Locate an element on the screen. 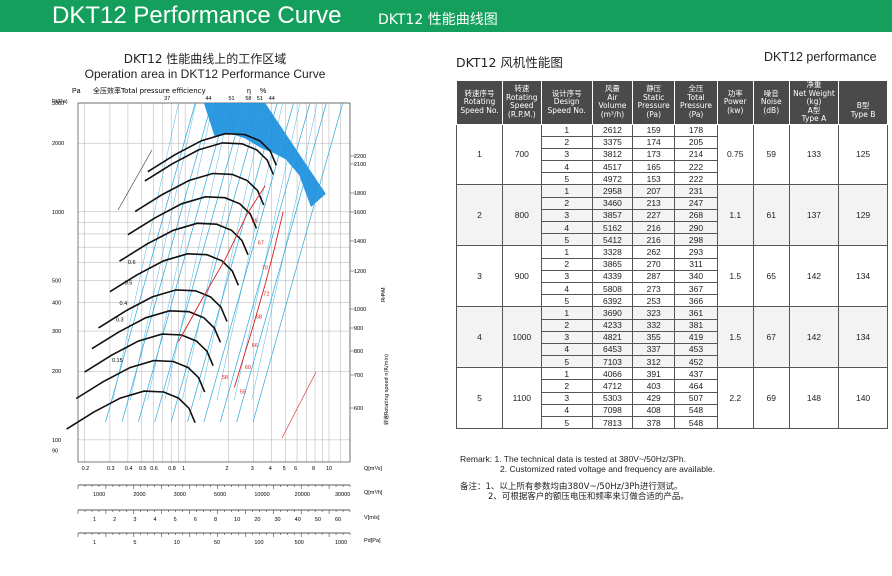 The width and height of the screenshot is (892, 576). x-tick-label: 8 is located at coordinates (313, 469).